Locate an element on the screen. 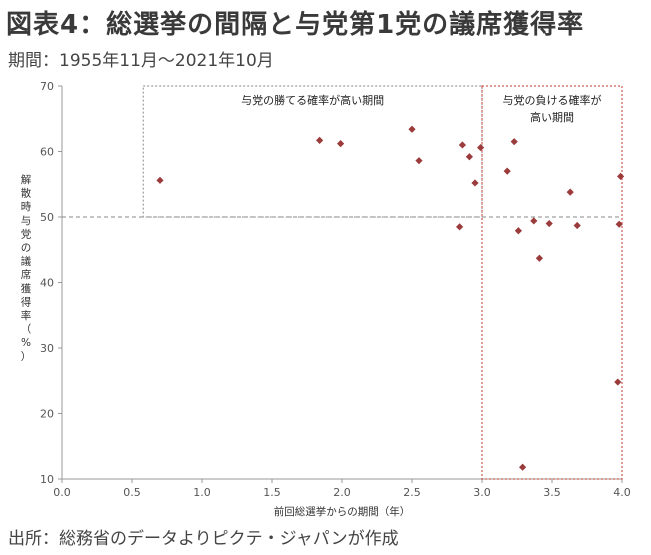 The image size is (651, 555). y-axis-label: 解散時与党の議席獲得率 （% ） is located at coordinates (26, 268).